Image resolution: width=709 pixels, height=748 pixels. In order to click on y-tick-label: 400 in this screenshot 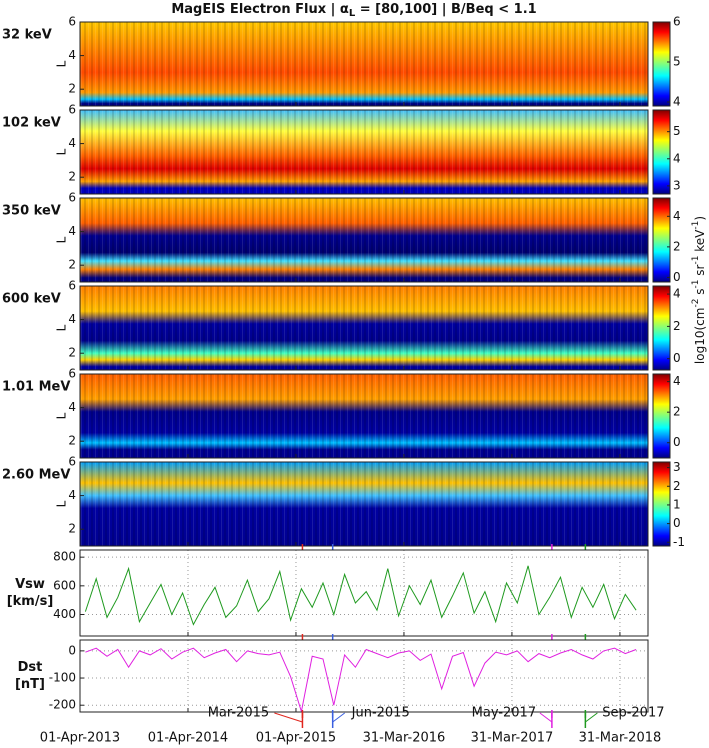, I will do `click(64, 614)`.